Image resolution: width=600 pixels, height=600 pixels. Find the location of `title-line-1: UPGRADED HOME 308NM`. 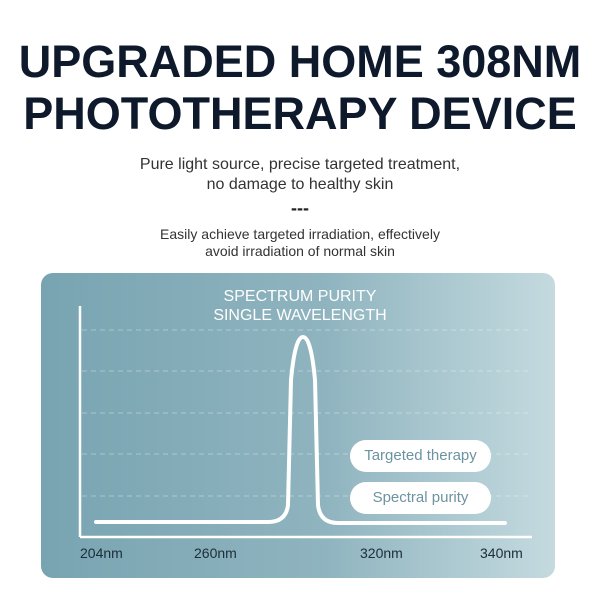

title-line-1: UPGRADED HOME 308NM is located at coordinates (300, 61).